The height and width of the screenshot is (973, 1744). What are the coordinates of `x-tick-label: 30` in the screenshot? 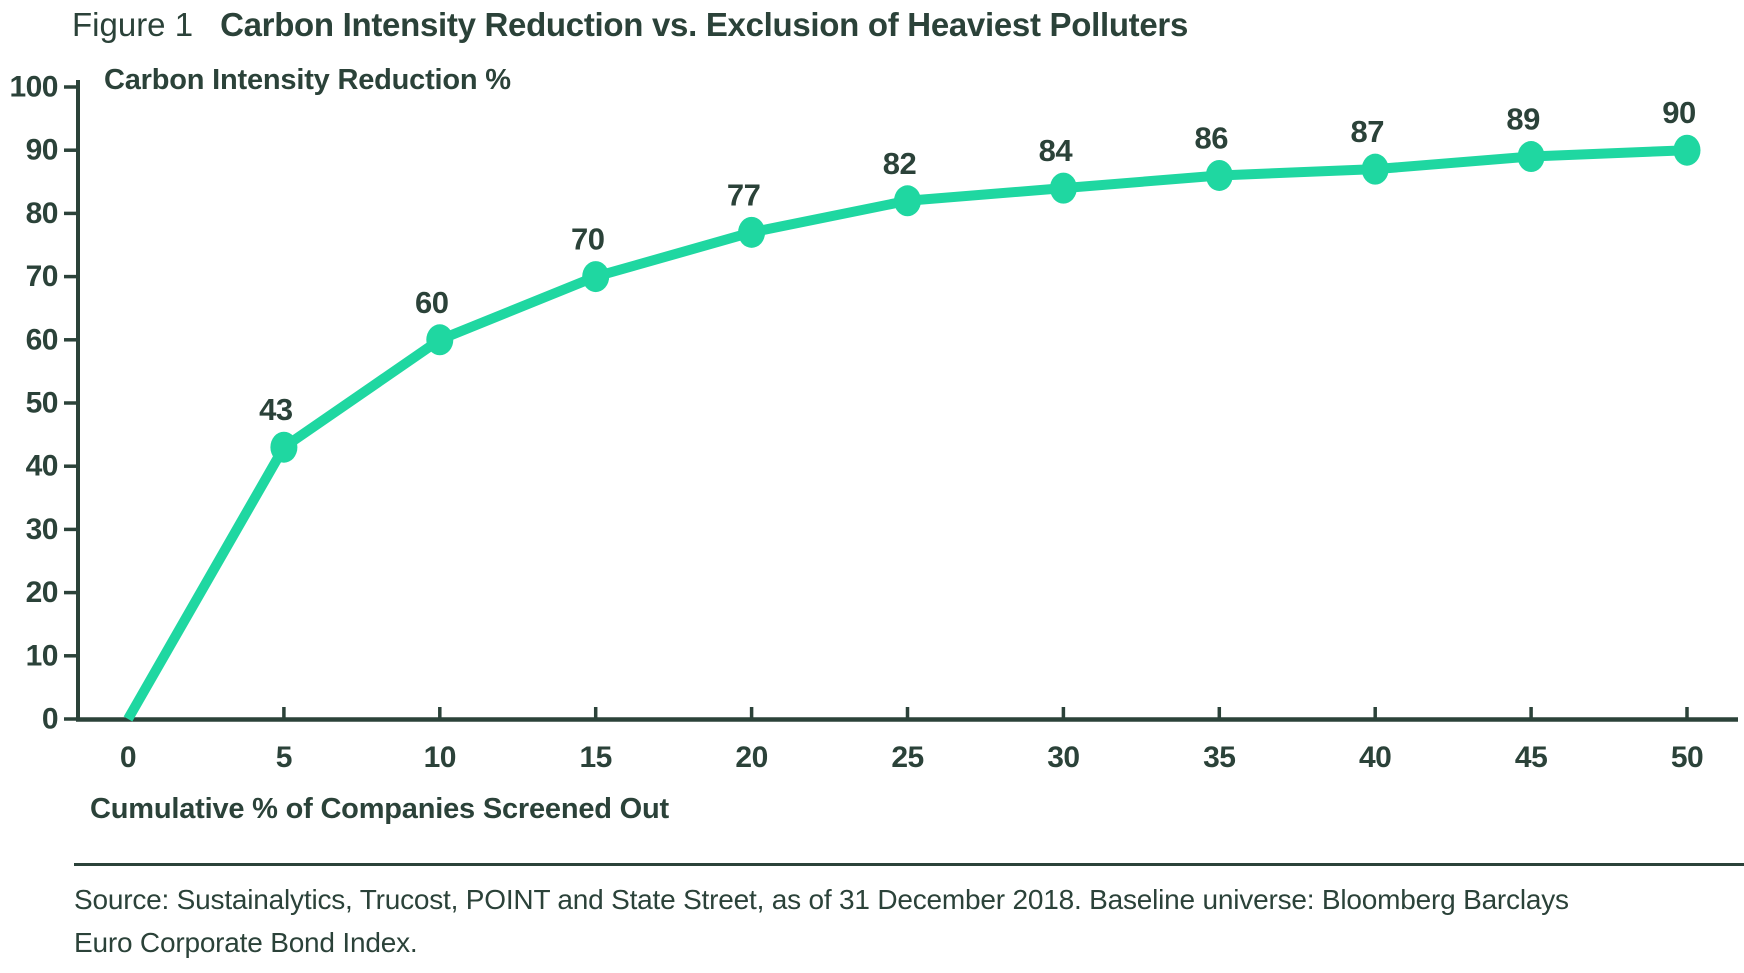 It's located at (1063, 757).